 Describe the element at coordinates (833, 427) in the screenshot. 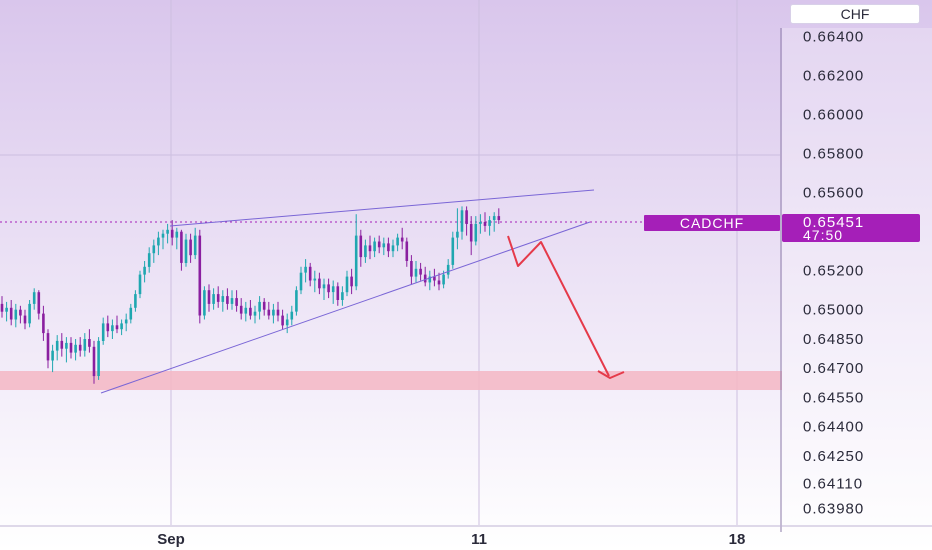

I see `y-tick-label: 0.64400` at that location.